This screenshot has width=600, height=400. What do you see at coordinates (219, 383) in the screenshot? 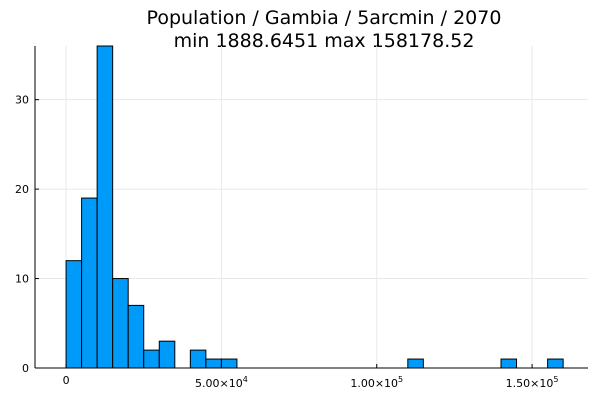
I see `x-tick-label-base: 5.00×10` at bounding box center [219, 383].